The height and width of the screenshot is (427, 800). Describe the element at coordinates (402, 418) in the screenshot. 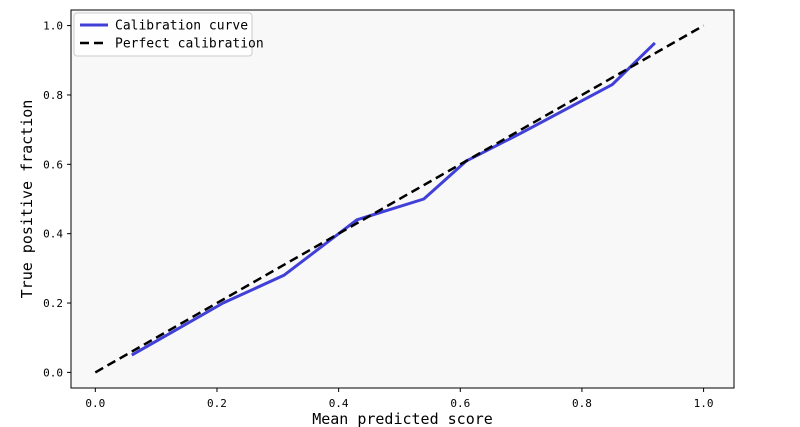

I see `x-axis-title: Mean predicted score` at that location.